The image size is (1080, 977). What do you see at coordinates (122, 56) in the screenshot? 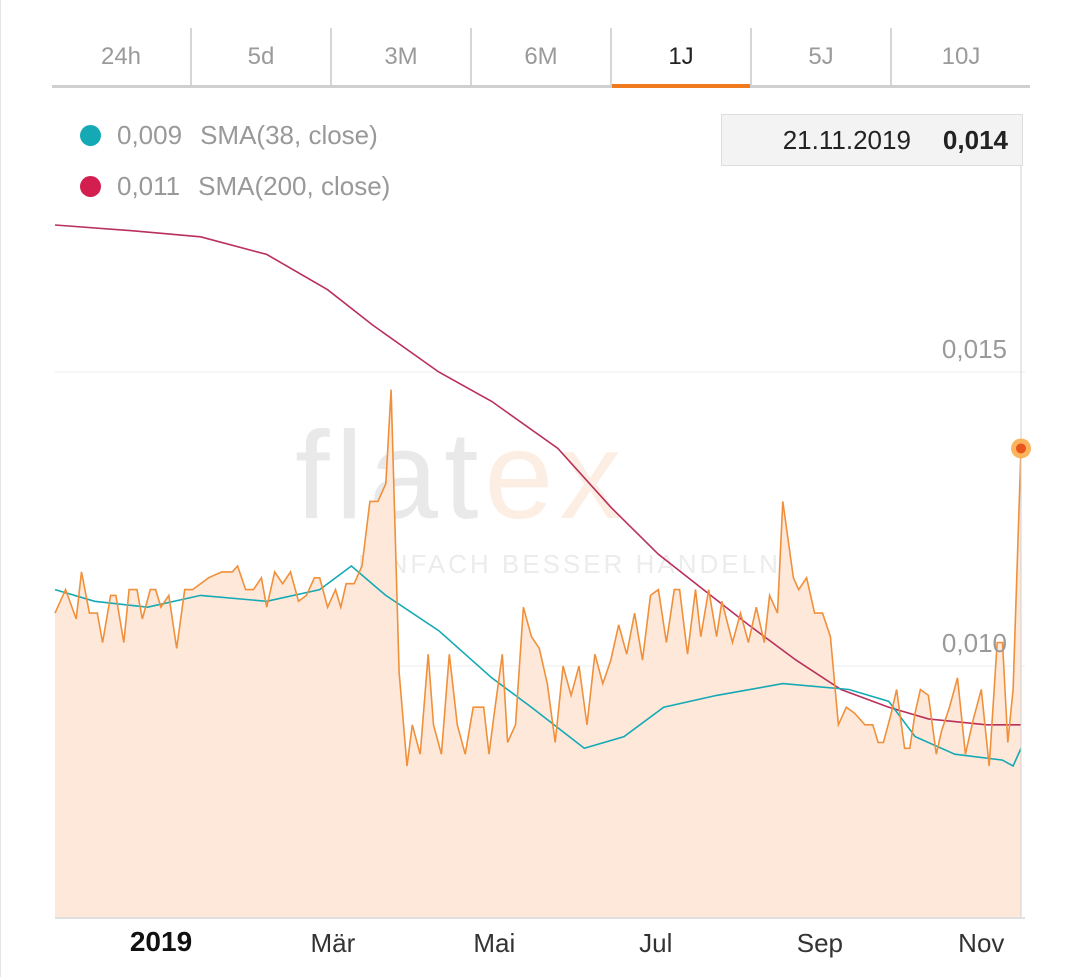
I see `tab-24h: 24h` at bounding box center [122, 56].